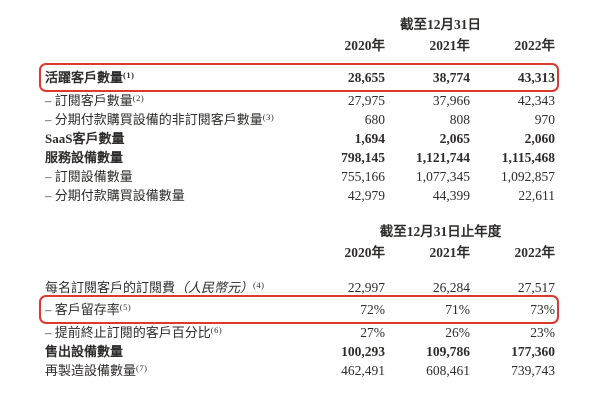  I want to click on row-label: – 分期付款購買設備的非訂閱客戶數量(3), so click(160, 119).